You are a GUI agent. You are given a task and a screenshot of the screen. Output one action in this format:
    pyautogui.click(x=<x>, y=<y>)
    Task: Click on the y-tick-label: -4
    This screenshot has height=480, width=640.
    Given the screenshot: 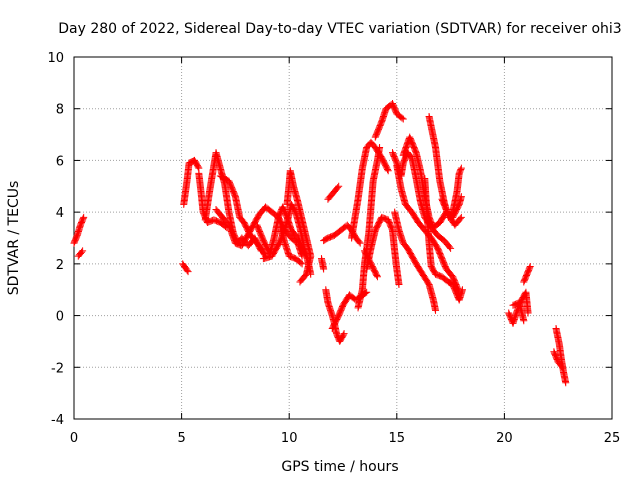 What is the action you would take?
    pyautogui.click(x=57, y=420)
    